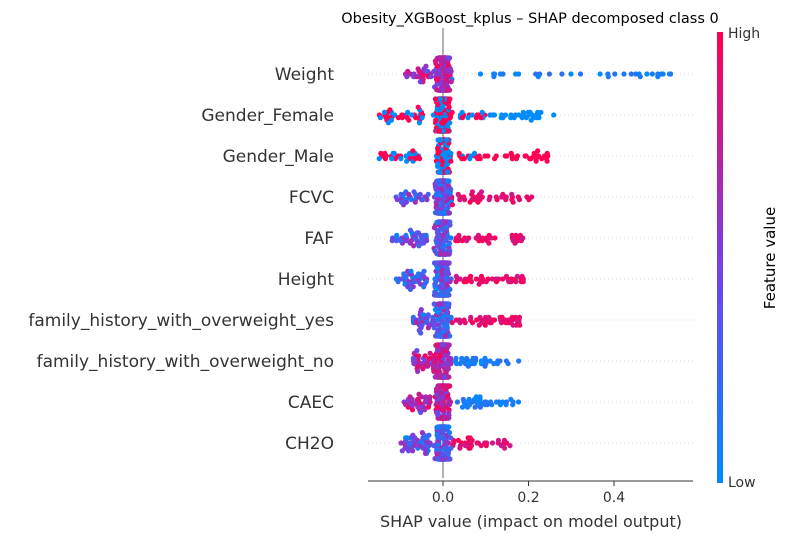 The width and height of the screenshot is (790, 540). What do you see at coordinates (770, 258) in the screenshot?
I see `colorbar-title: Feature value` at bounding box center [770, 258].